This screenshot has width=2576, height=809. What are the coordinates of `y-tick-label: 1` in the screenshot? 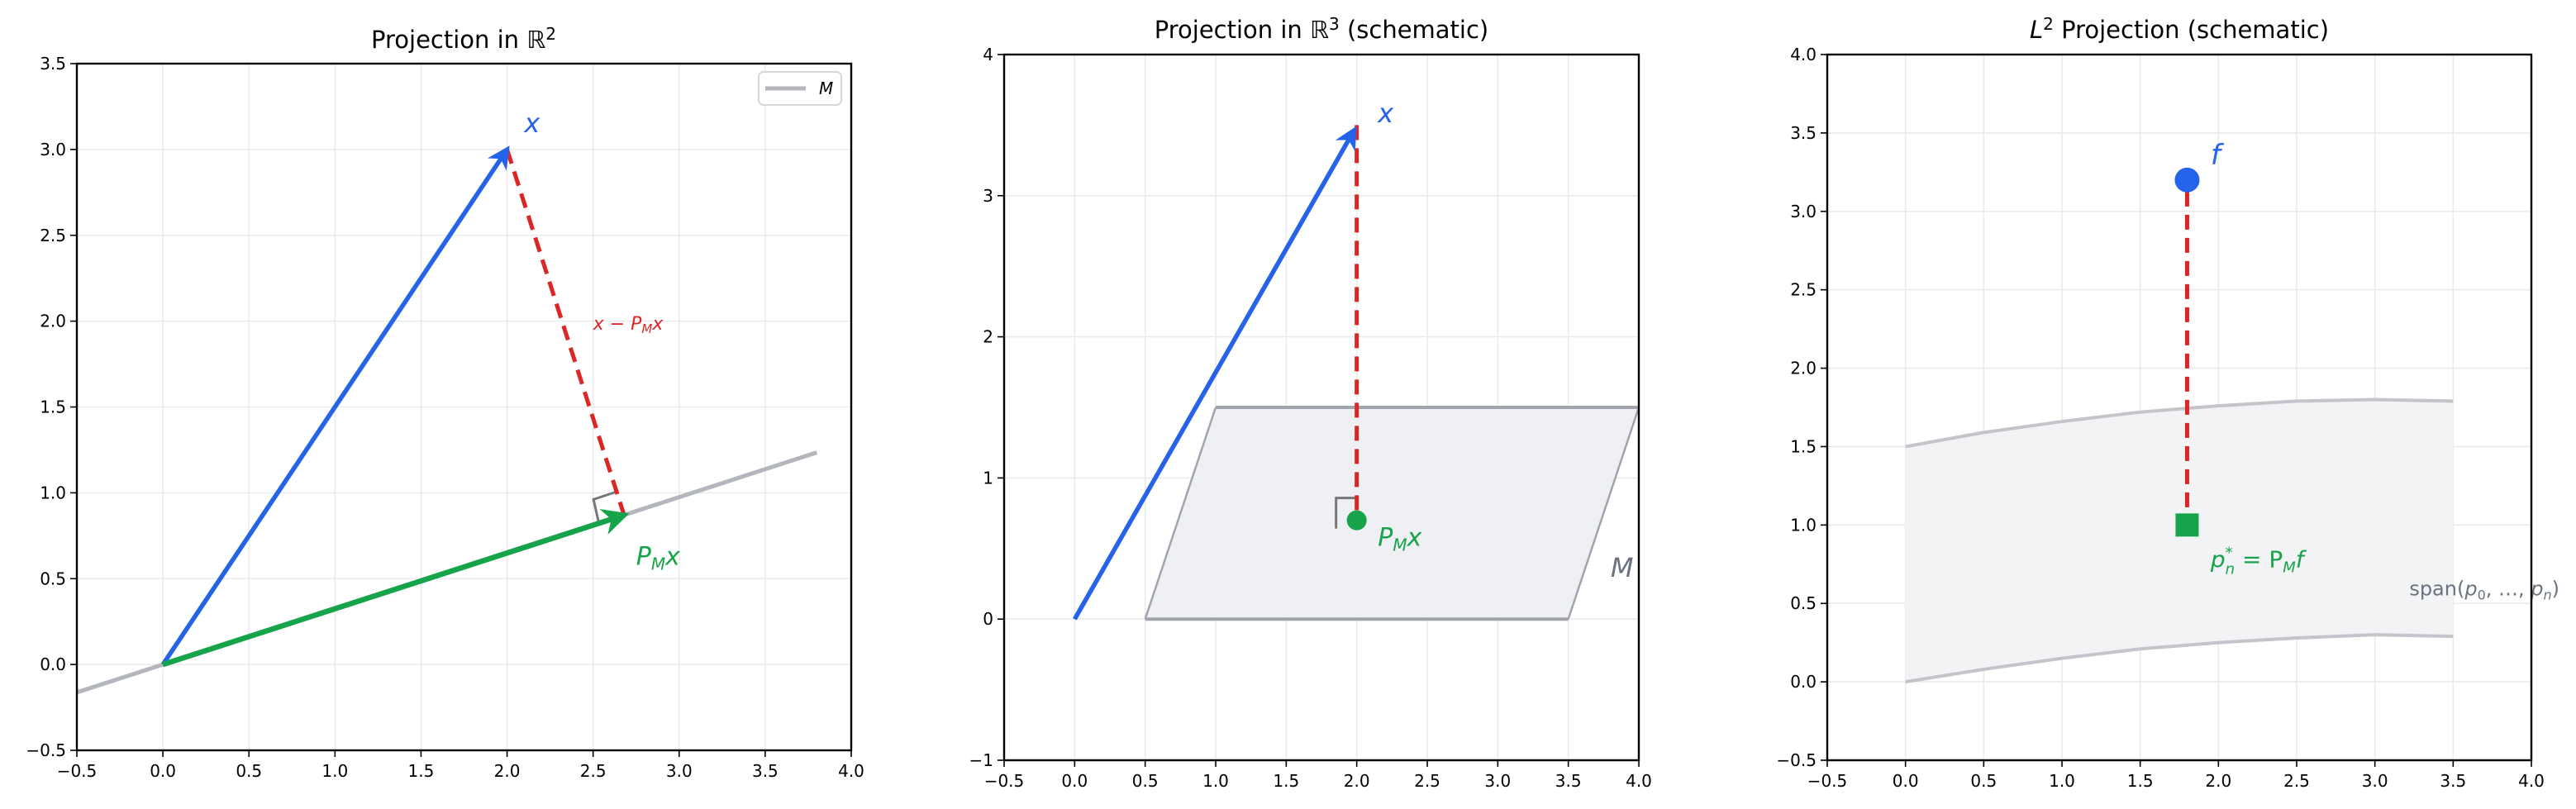 It's located at (988, 478).